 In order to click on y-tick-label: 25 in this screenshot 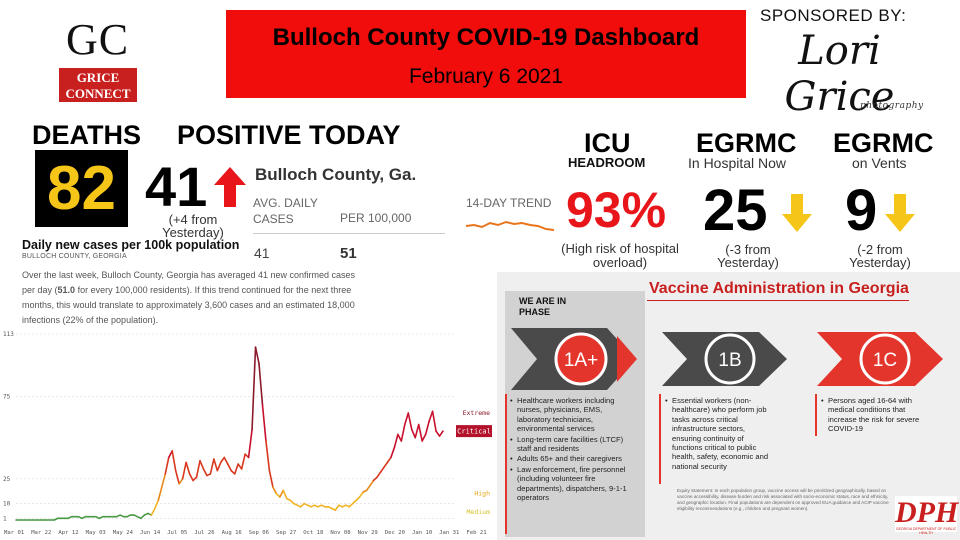, I will do `click(7, 479)`.